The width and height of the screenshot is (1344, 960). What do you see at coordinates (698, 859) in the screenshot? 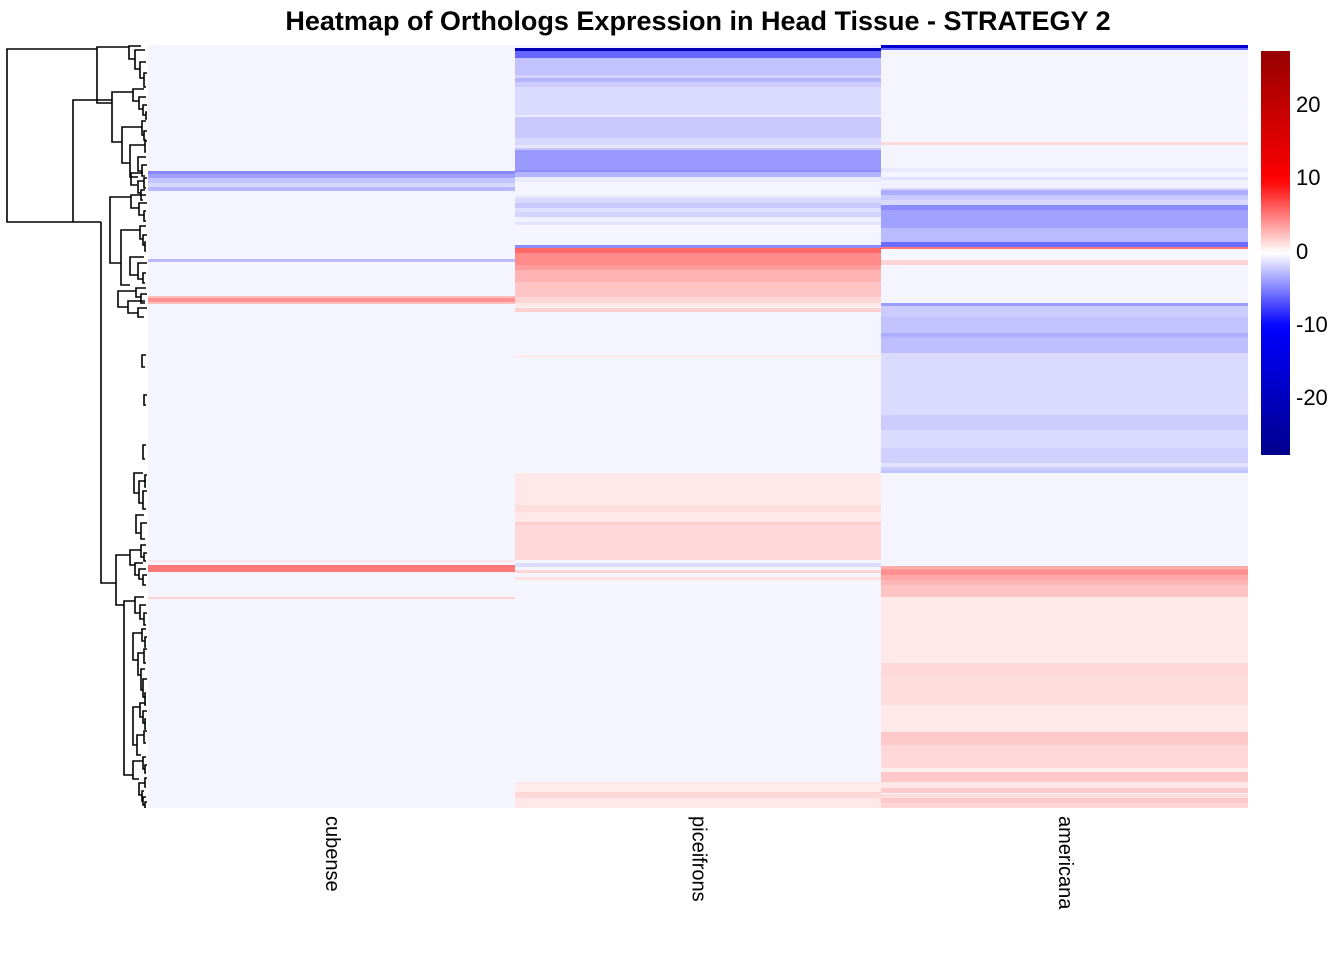
I see `column-label-piceifrons: piceifrons` at bounding box center [698, 859].